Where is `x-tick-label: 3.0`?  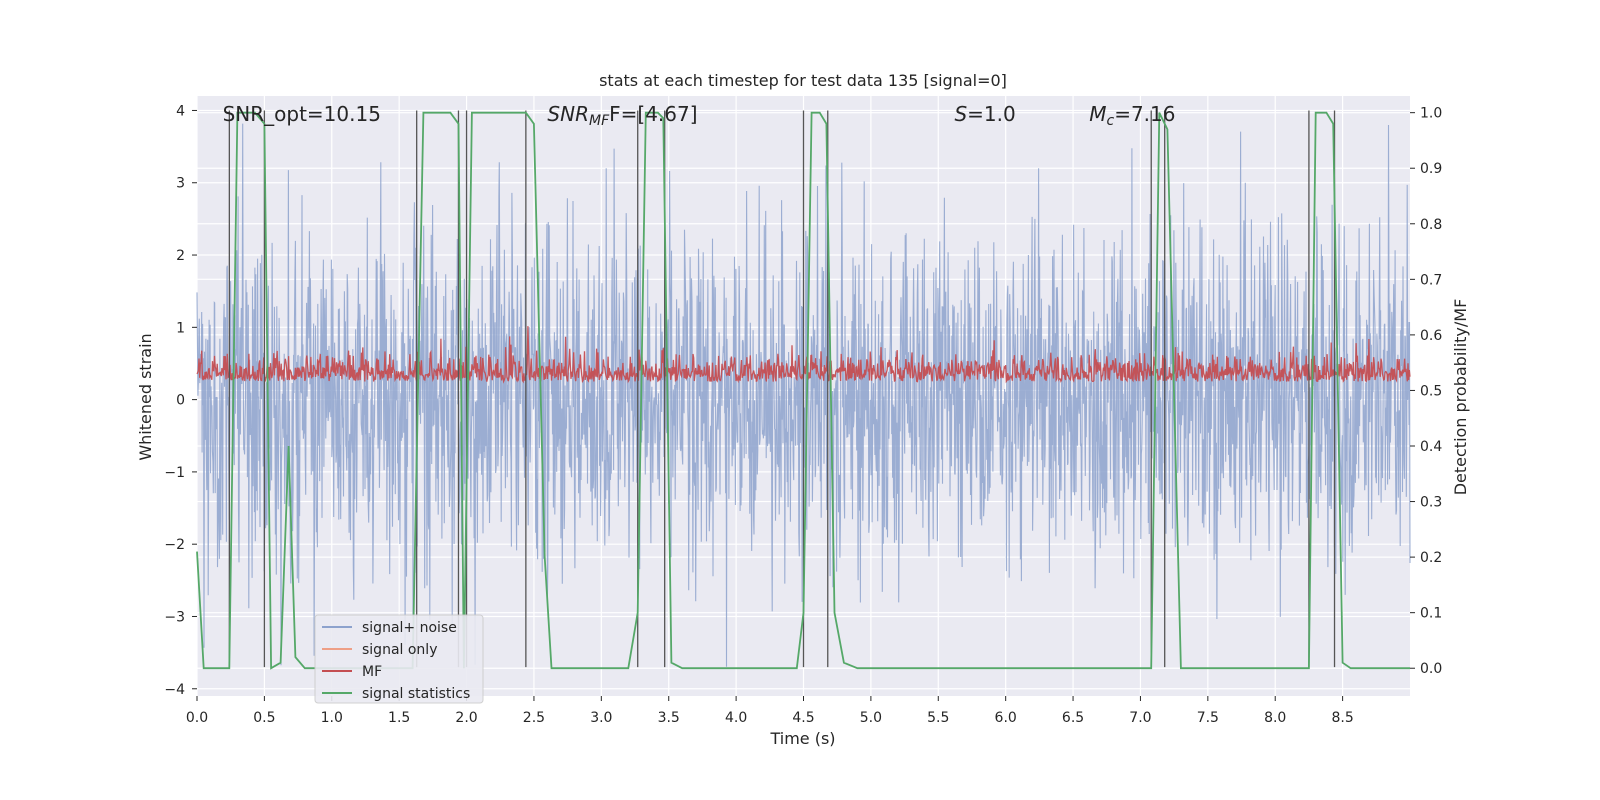
x-tick-label: 3.0 is located at coordinates (601, 718).